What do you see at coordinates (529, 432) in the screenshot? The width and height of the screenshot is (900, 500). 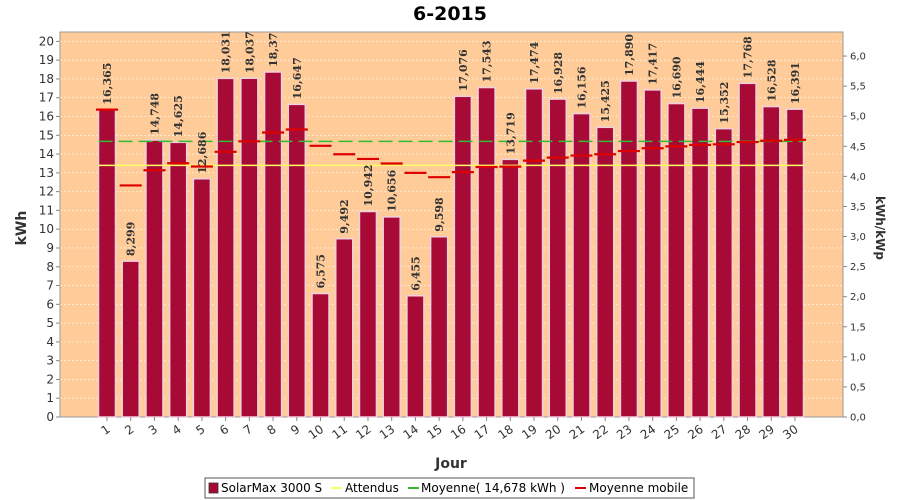 I see `x-tick-label: 19` at bounding box center [529, 432].